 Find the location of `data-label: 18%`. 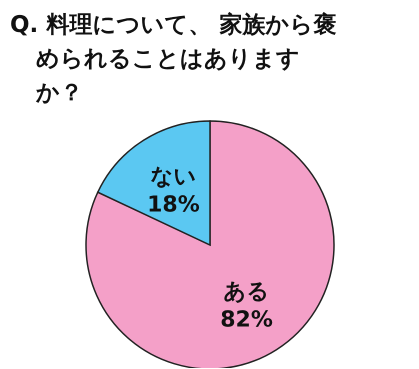

data-label: 18% is located at coordinates (173, 205).